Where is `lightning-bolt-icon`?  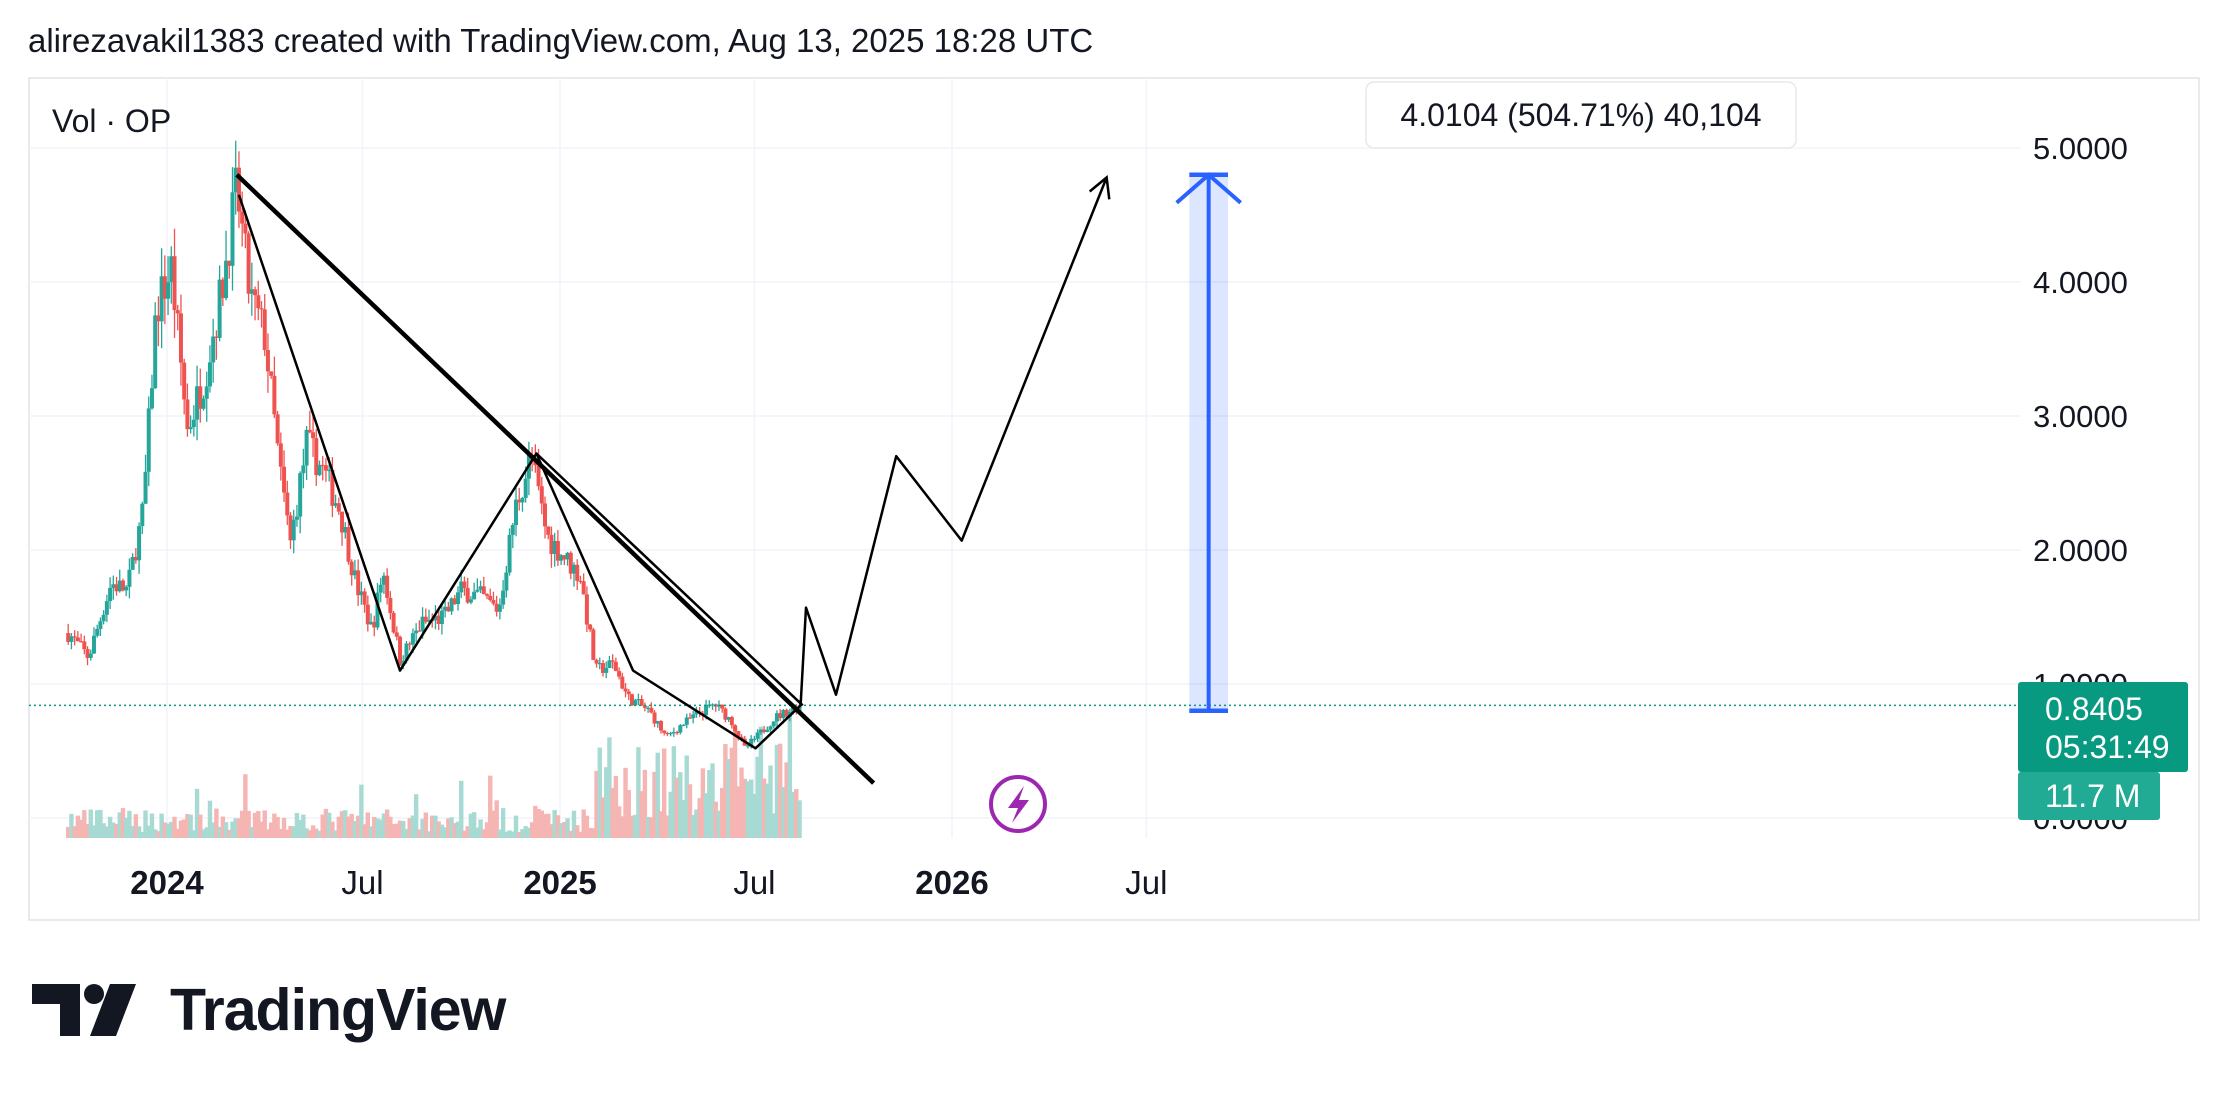
lightning-bolt-icon is located at coordinates (1018, 804).